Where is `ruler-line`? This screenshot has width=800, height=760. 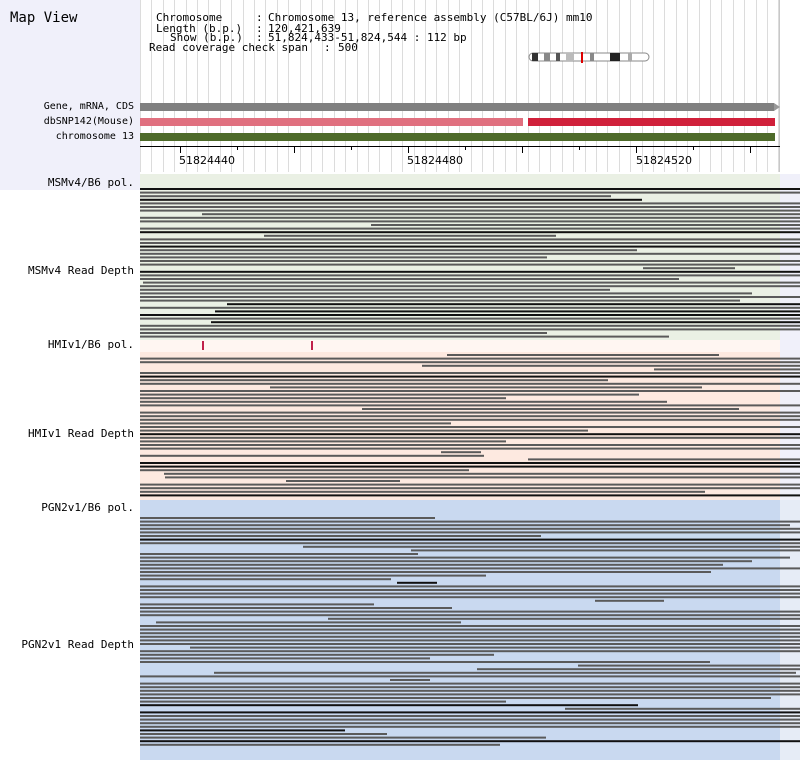
ruler-line is located at coordinates (460, 146).